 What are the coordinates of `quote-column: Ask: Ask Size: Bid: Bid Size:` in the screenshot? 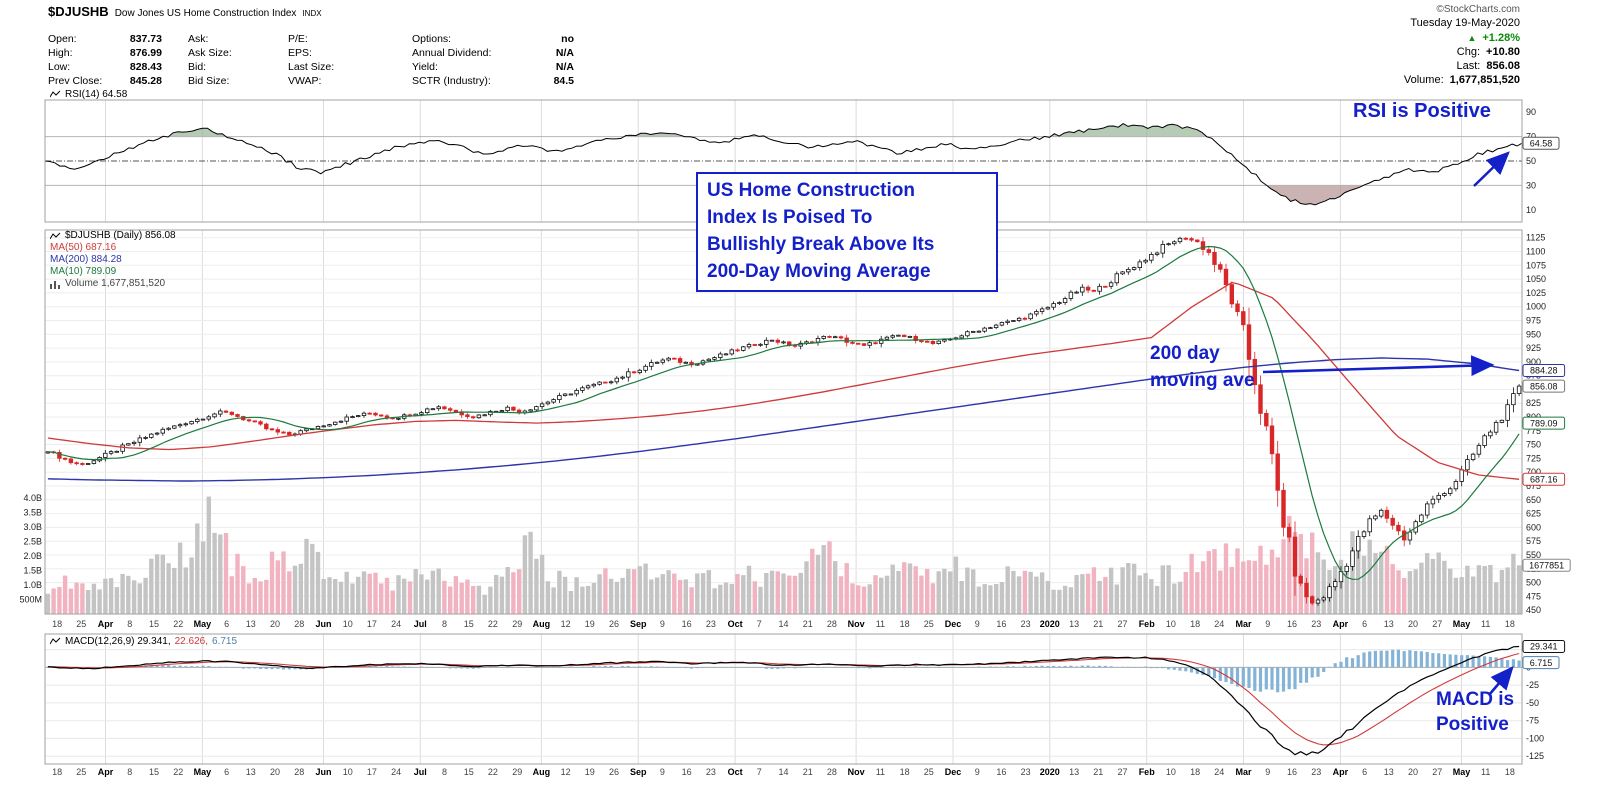 It's located at (225, 60).